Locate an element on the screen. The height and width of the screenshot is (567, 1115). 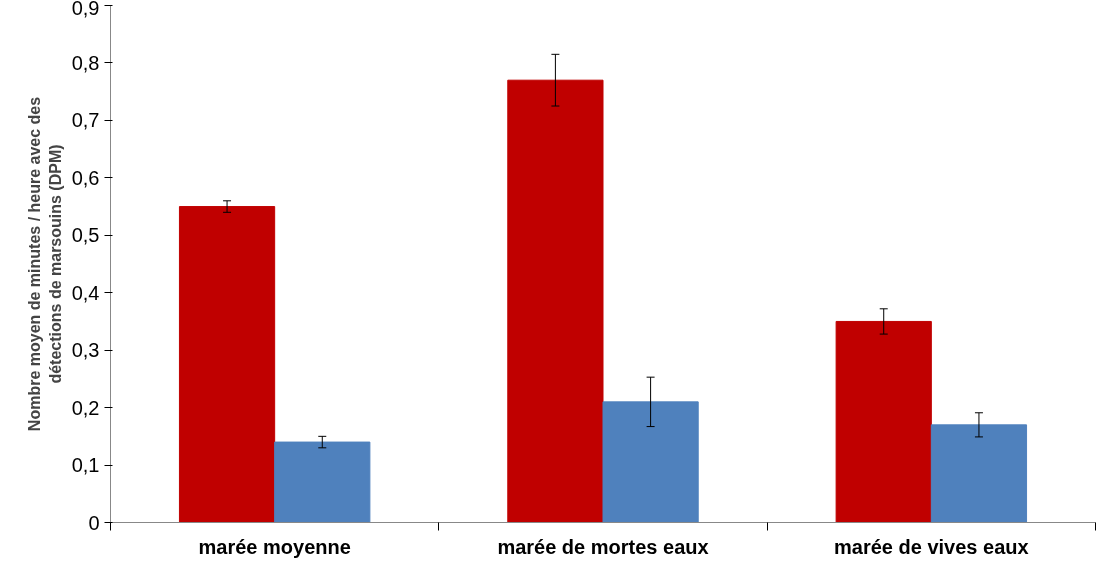
y-tick-label: 0,5 is located at coordinates (85, 235).